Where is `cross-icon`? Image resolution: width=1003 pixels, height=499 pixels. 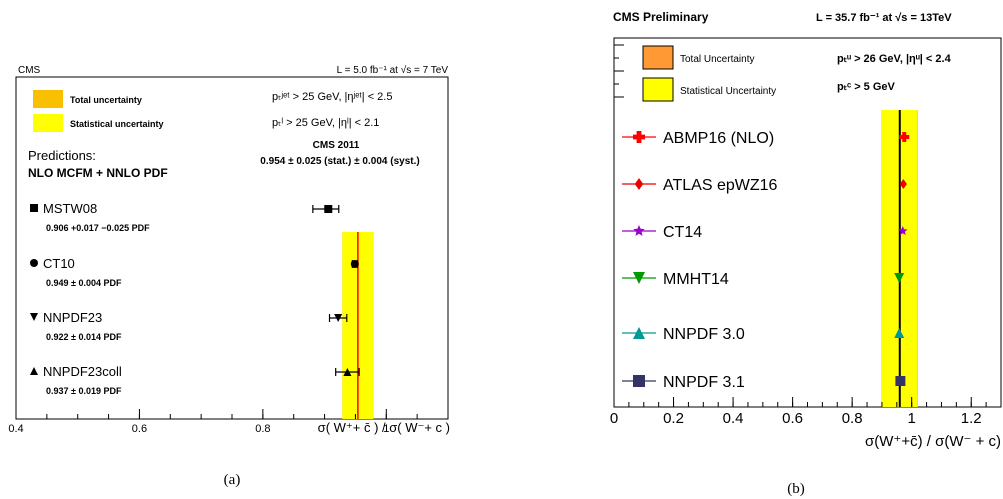 cross-icon is located at coordinates (639, 137).